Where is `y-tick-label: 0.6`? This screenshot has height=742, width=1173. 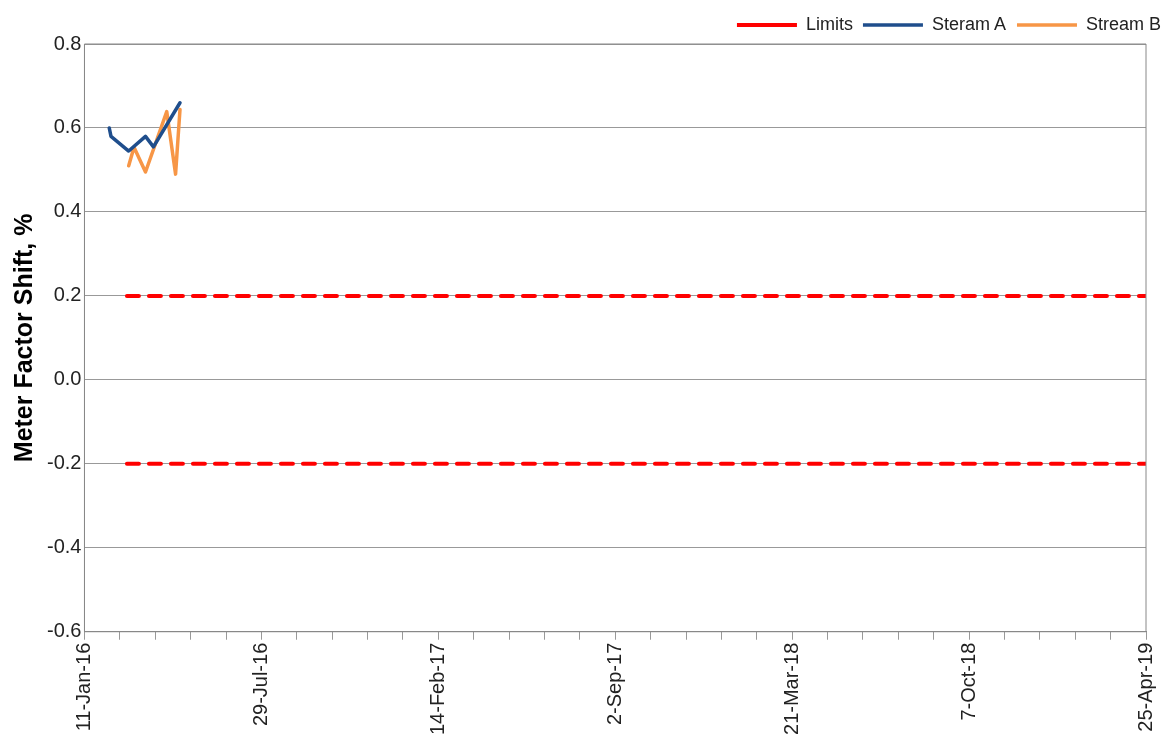 y-tick-label: 0.6 is located at coordinates (67, 126).